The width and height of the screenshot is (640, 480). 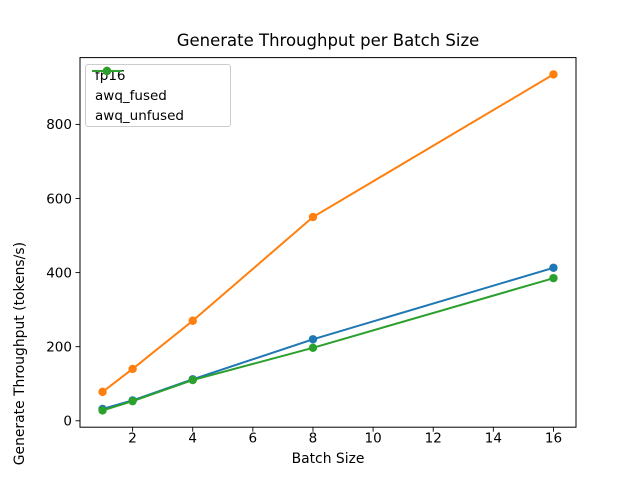 I want to click on y-tick-label: 200, so click(x=59, y=347).